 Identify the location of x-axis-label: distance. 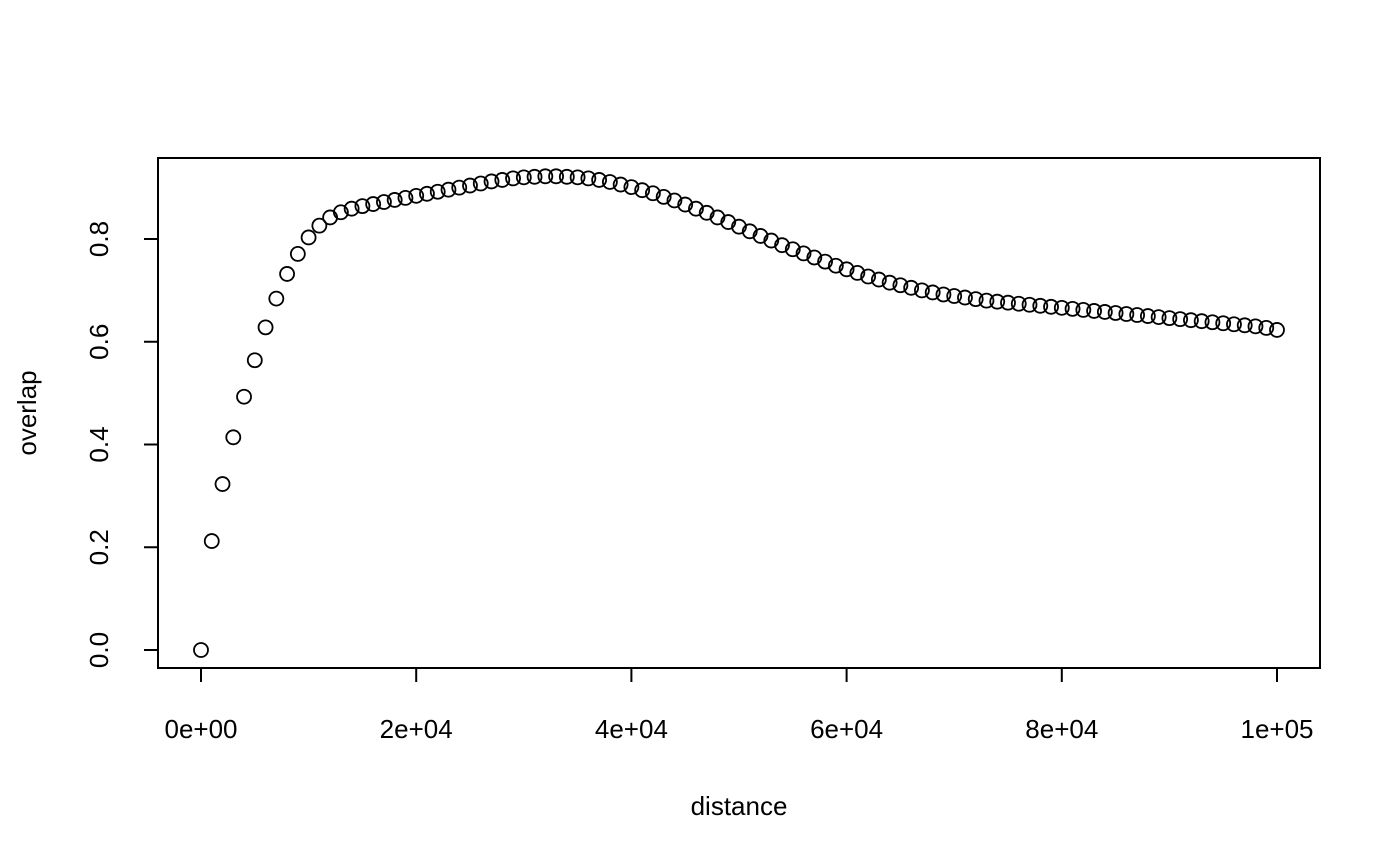
(739, 806).